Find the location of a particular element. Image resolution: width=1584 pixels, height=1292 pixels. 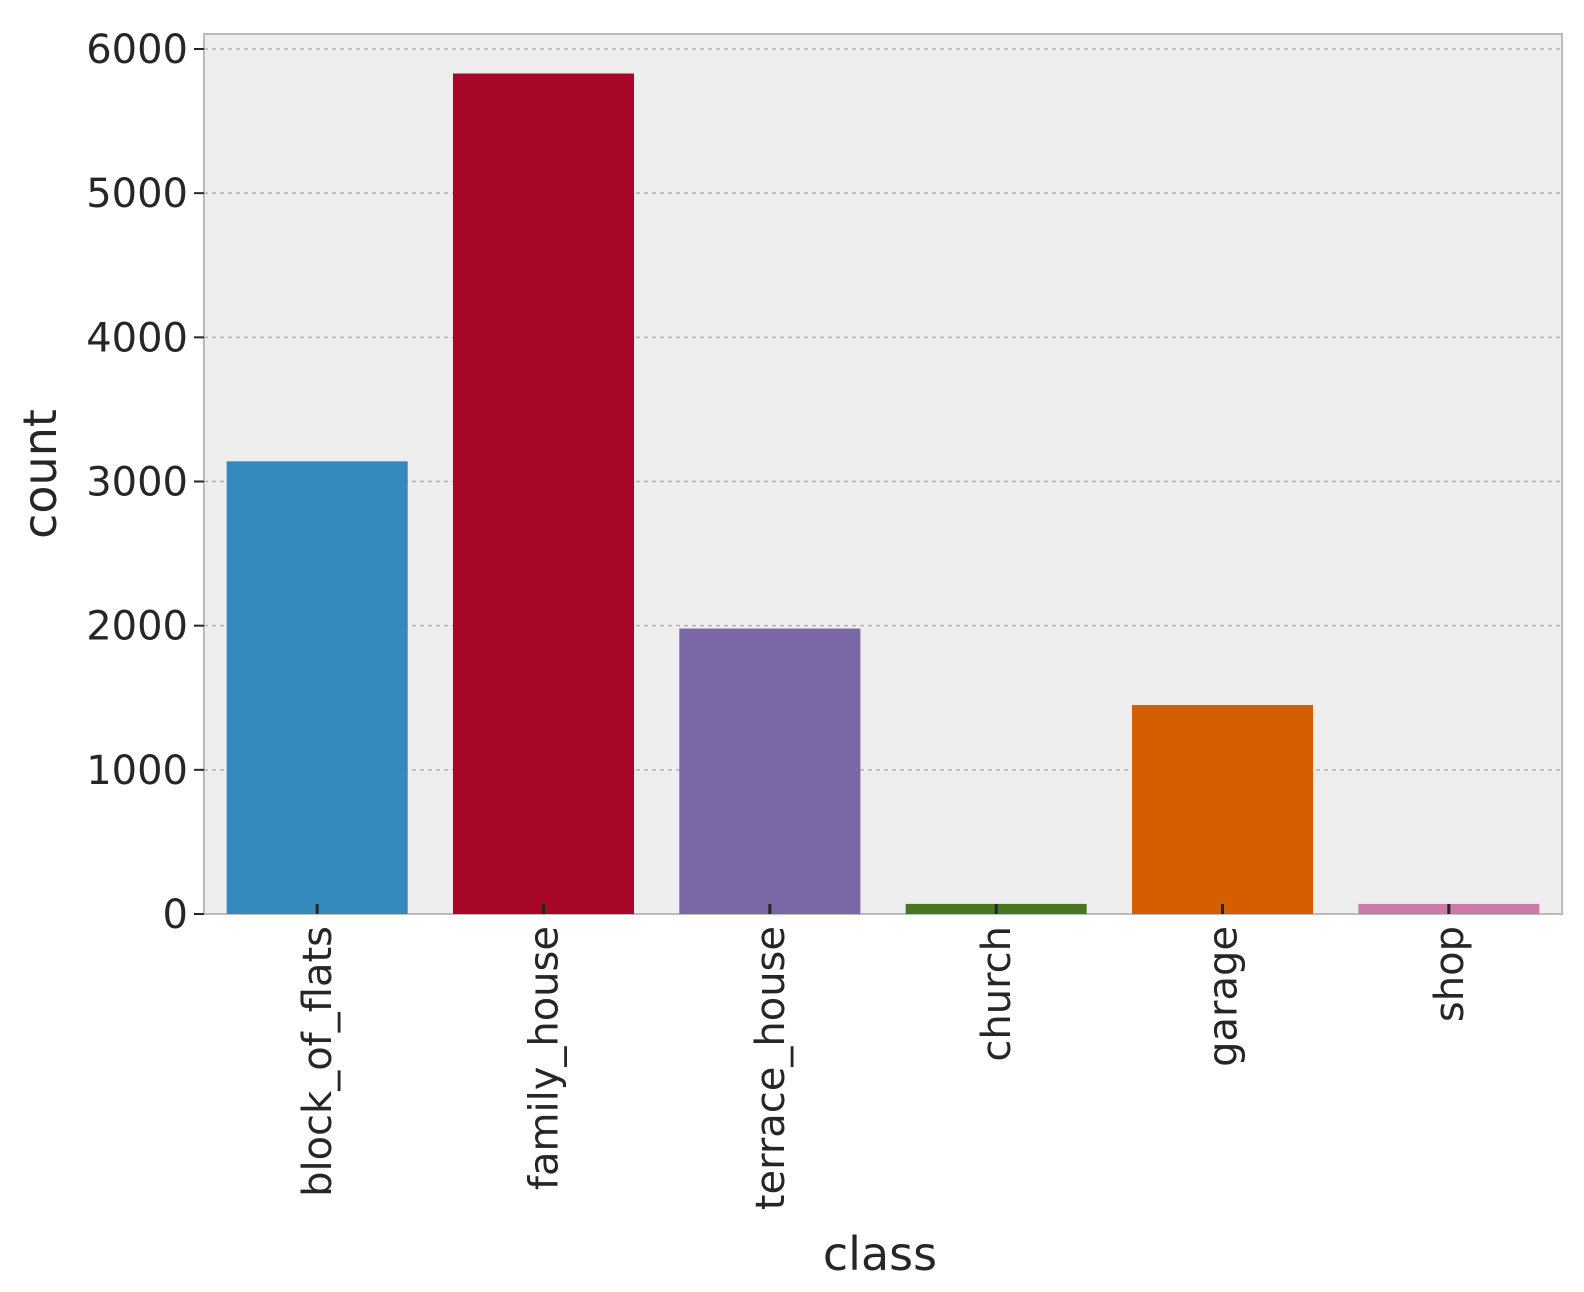

bar-block_of_flats is located at coordinates (317, 687).